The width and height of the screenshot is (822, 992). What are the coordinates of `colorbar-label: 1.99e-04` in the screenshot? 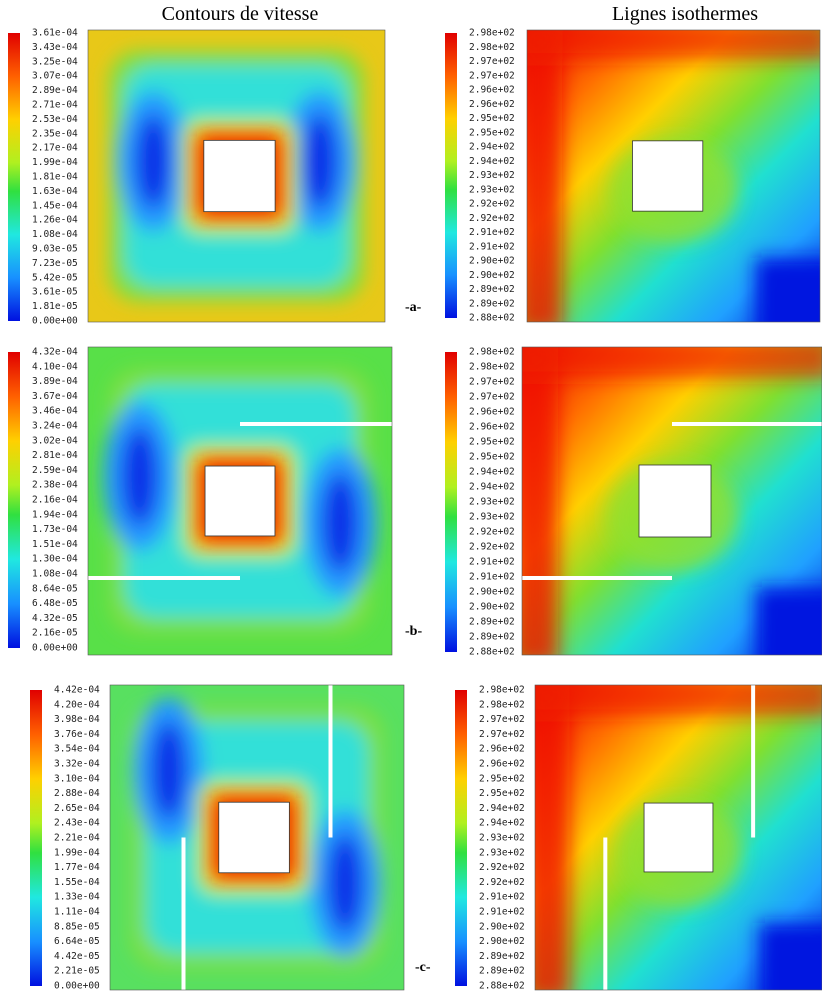 It's located at (77, 852).